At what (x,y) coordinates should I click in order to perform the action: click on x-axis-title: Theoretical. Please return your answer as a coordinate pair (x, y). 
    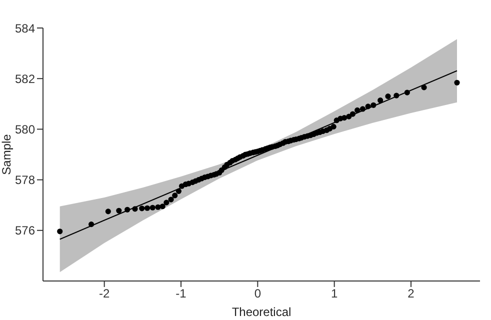
    Looking at the image, I should click on (262, 312).